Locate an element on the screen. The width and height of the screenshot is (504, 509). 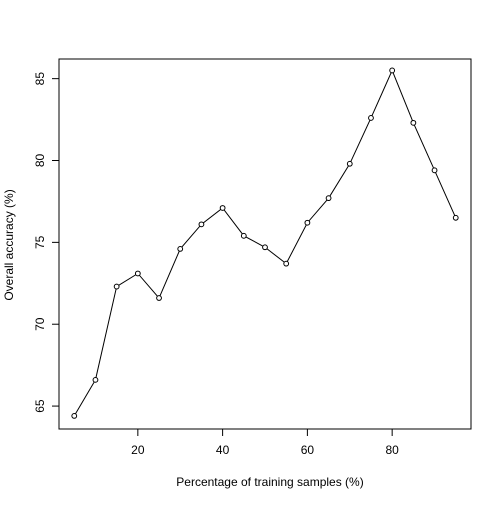
y-tick-label: 85 is located at coordinates (40, 79).